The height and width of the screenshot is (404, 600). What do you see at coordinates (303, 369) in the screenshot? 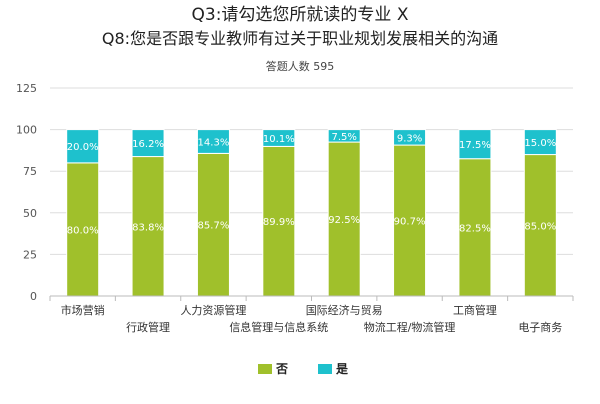
I see `legend: 否是` at bounding box center [303, 369].